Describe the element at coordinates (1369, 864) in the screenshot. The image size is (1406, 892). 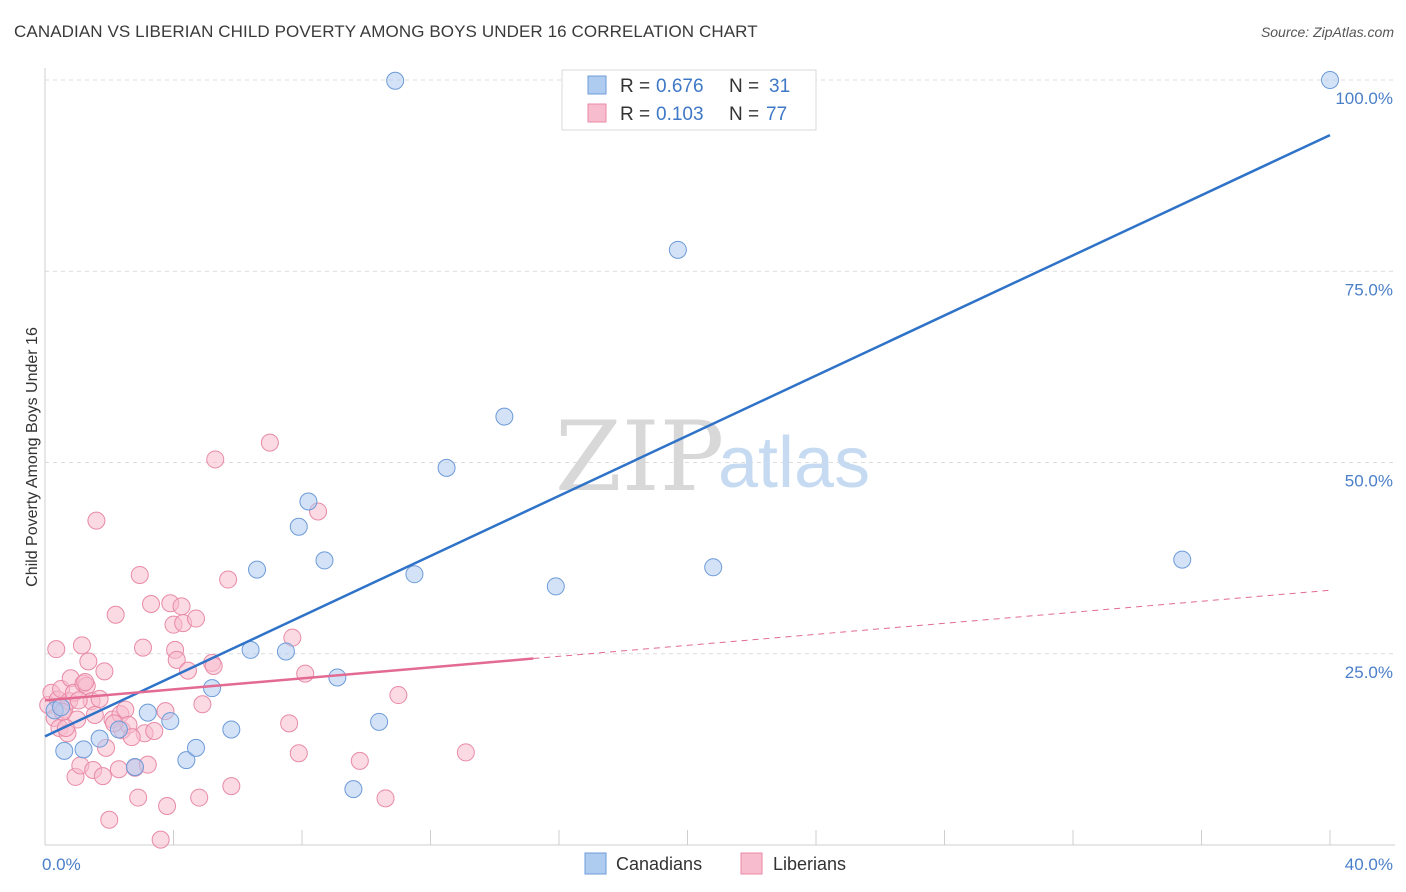
I see `x-tick-label-max: 40.0%` at that location.